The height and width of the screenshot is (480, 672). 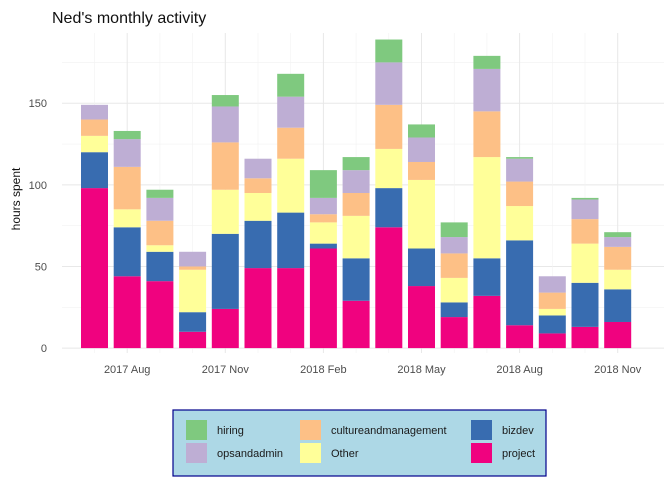 I want to click on y-axis-ticks: 0 50 100 150, so click(x=38, y=226).